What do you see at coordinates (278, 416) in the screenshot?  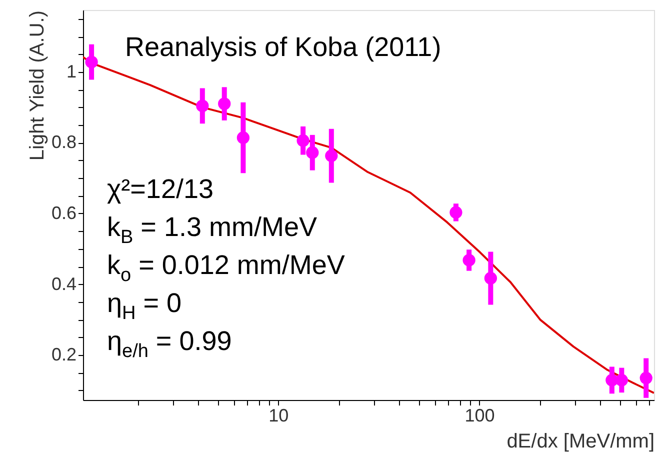 I see `x-tick-label: 10` at bounding box center [278, 416].